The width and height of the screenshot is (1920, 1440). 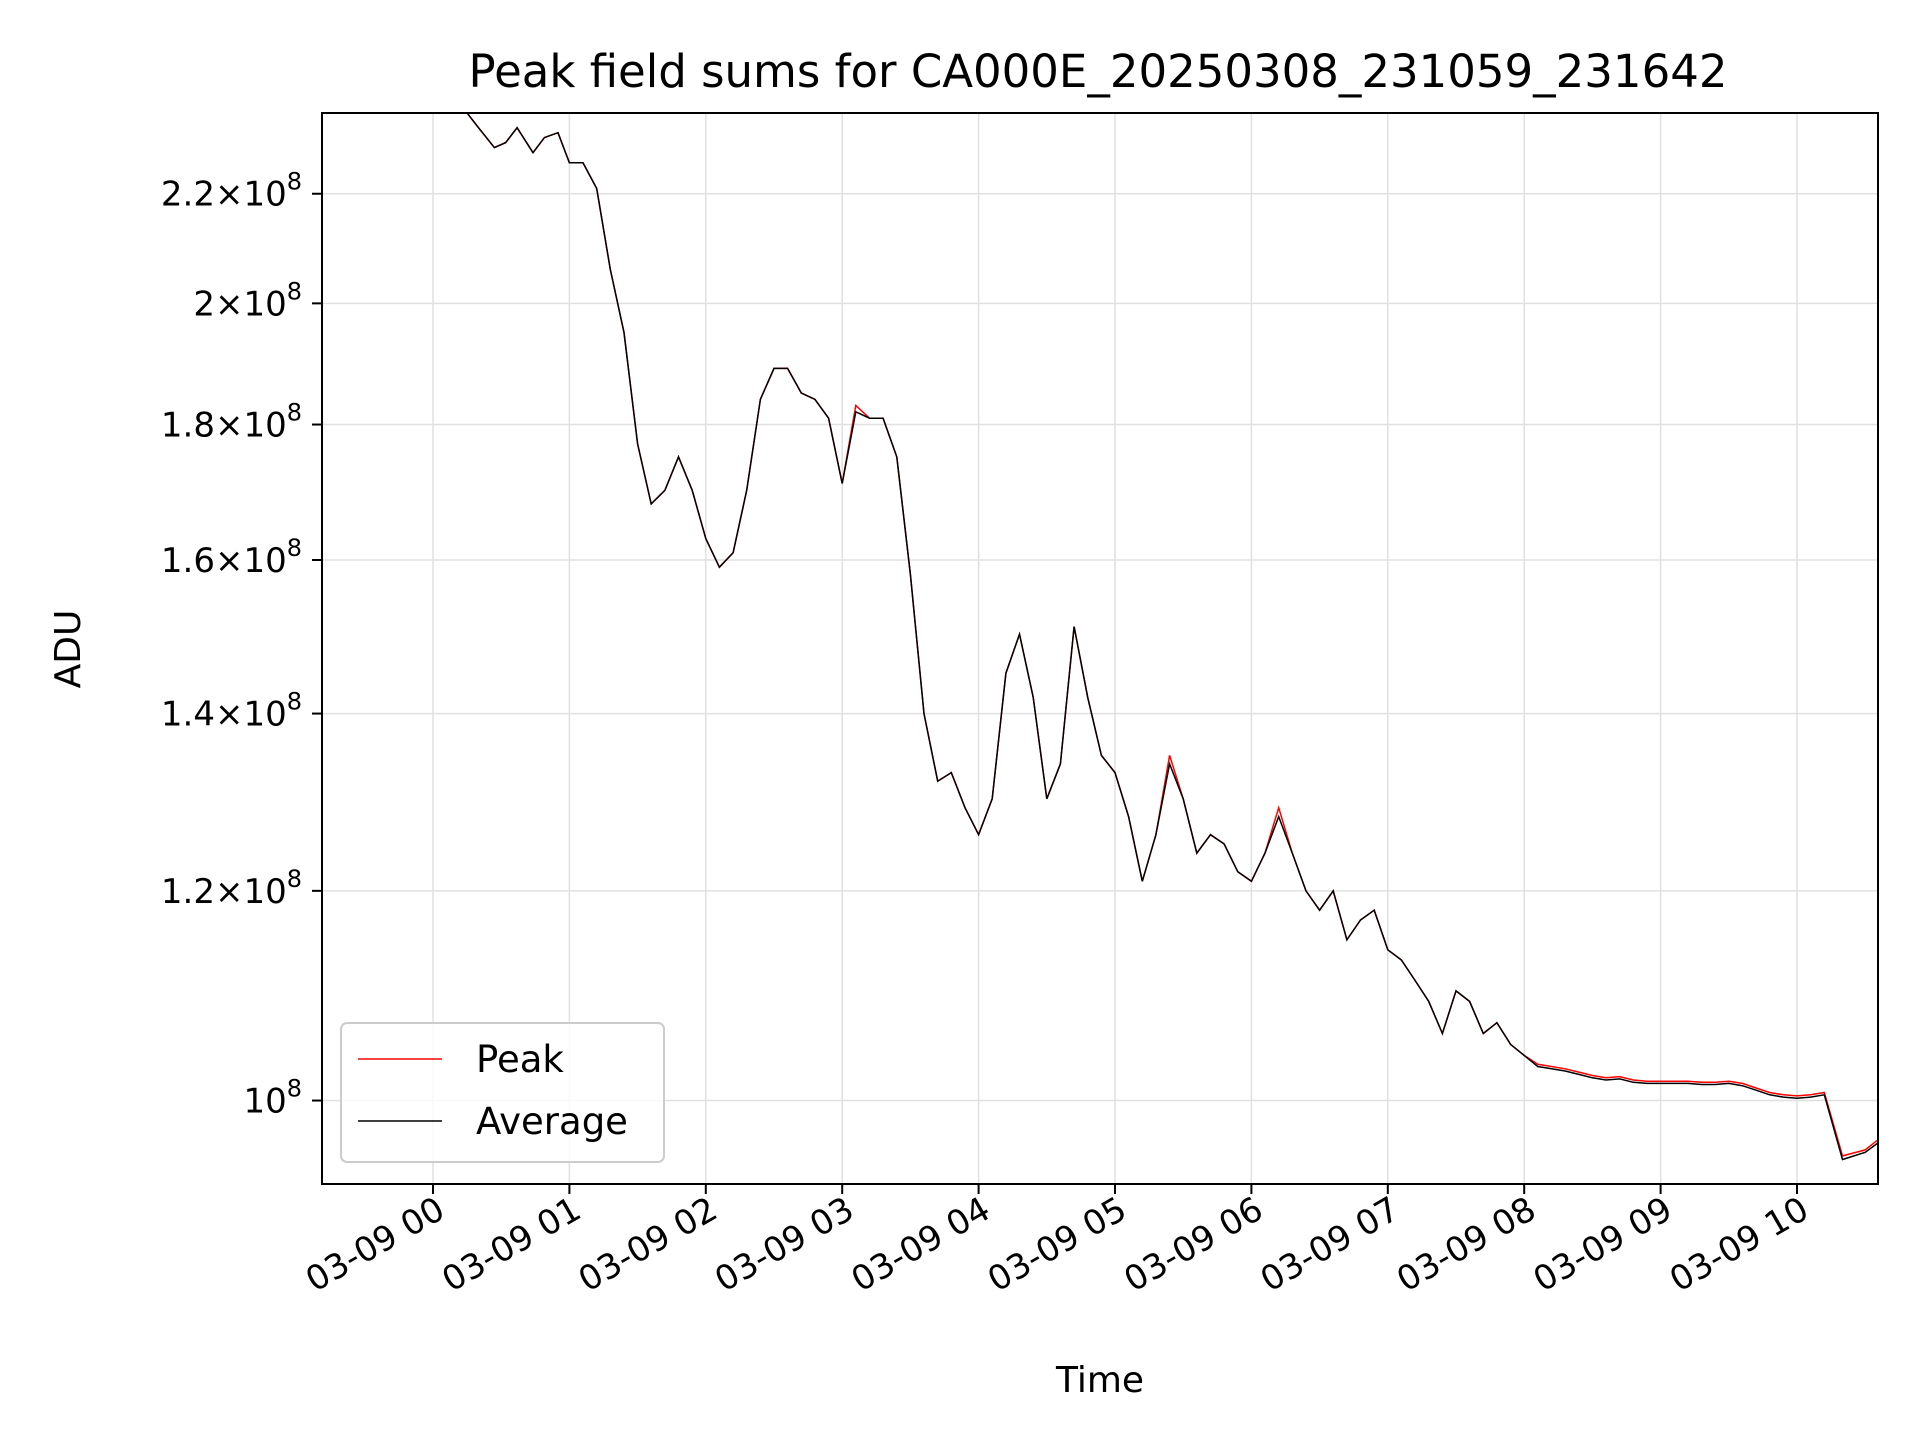 What do you see at coordinates (552, 1121) in the screenshot?
I see `legend-label-average: Average` at bounding box center [552, 1121].